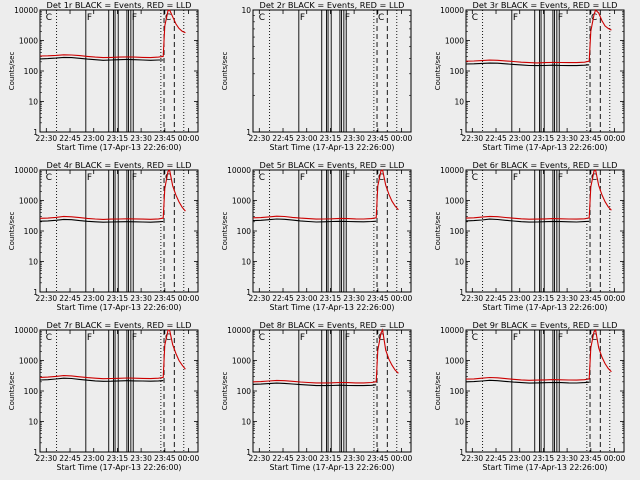 This screenshot has height=480, width=640. What do you see at coordinates (545, 325) in the screenshot?
I see `panel-title: Det 9r BLACK = Events, RED = LLD` at bounding box center [545, 325].